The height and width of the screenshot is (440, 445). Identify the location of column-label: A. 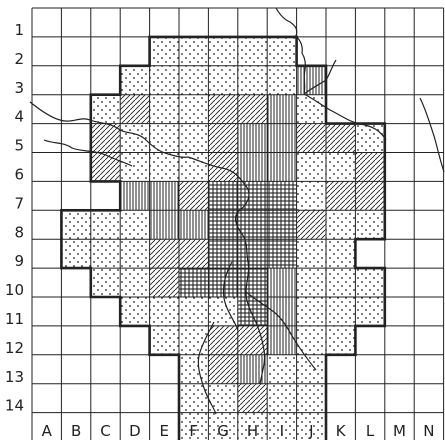
(47, 431).